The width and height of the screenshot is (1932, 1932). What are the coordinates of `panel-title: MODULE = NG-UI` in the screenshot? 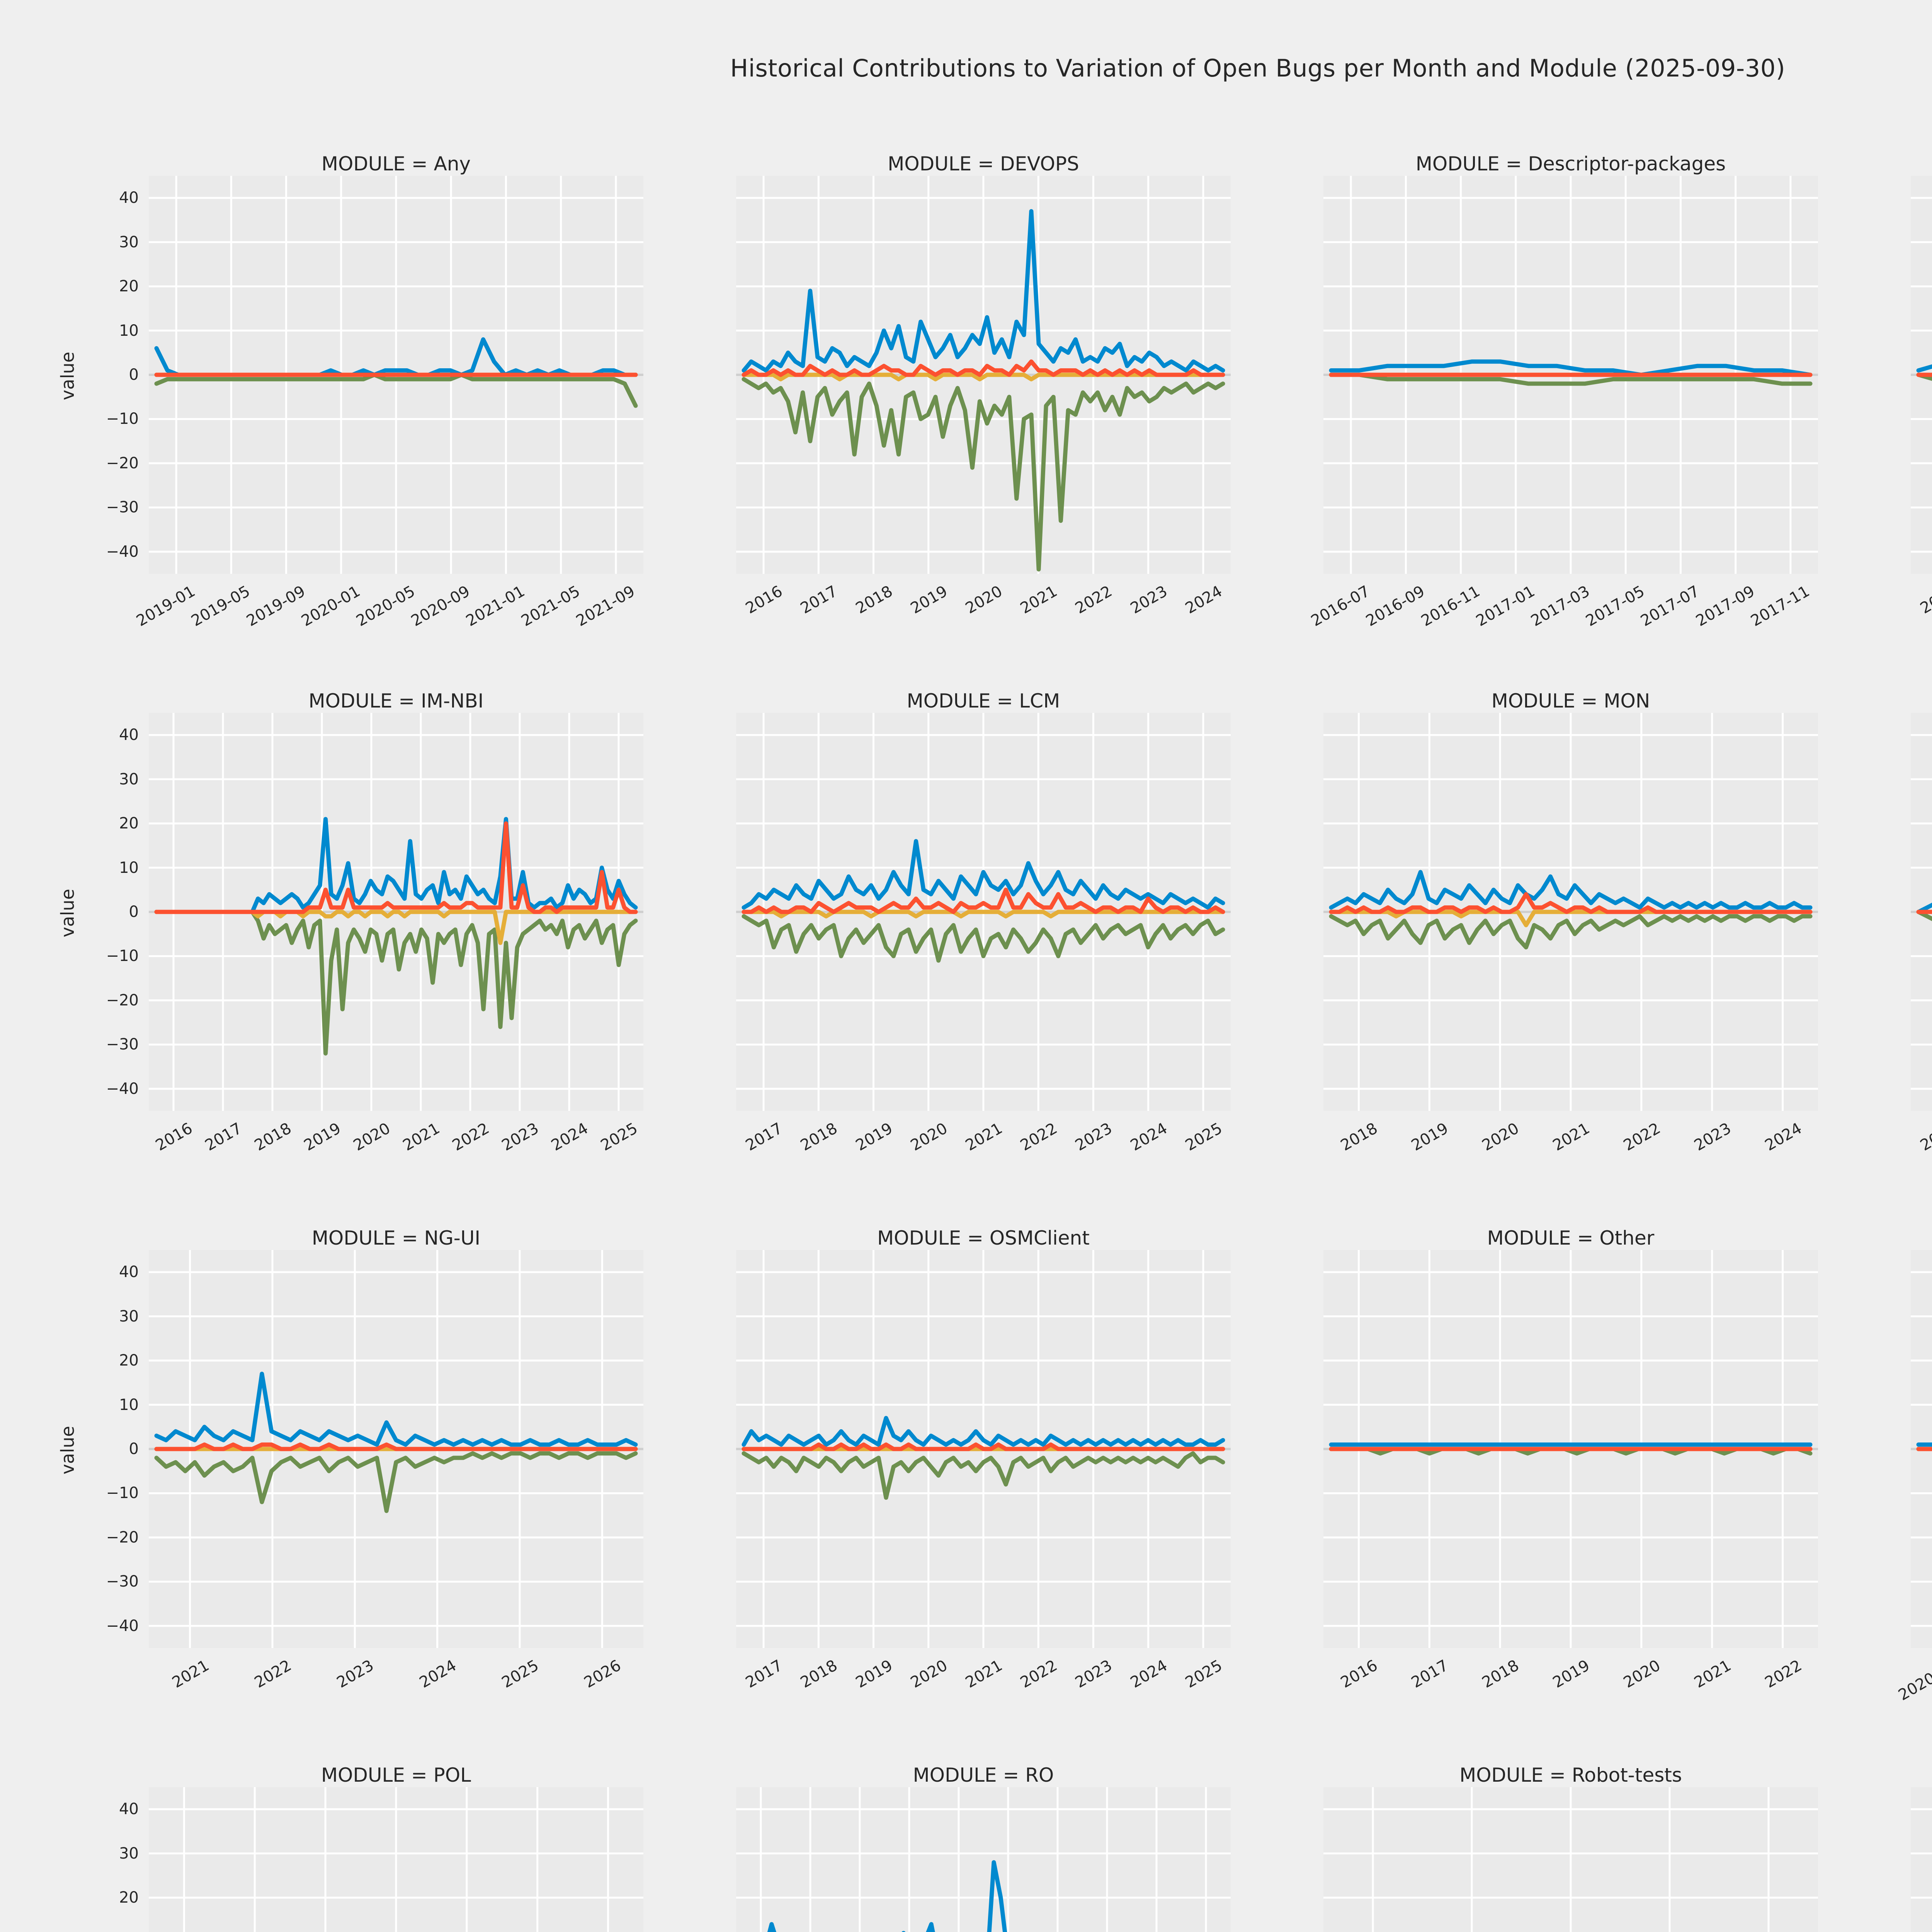 It's located at (396, 1238).